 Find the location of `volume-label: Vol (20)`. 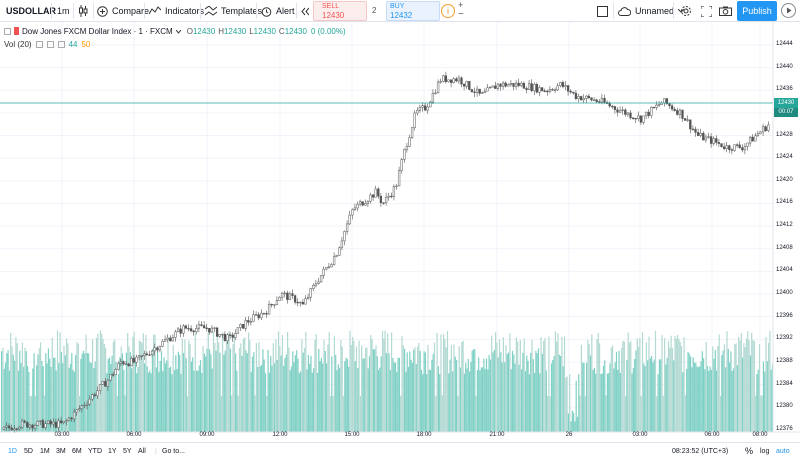

volume-label: Vol (20) is located at coordinates (18, 44).